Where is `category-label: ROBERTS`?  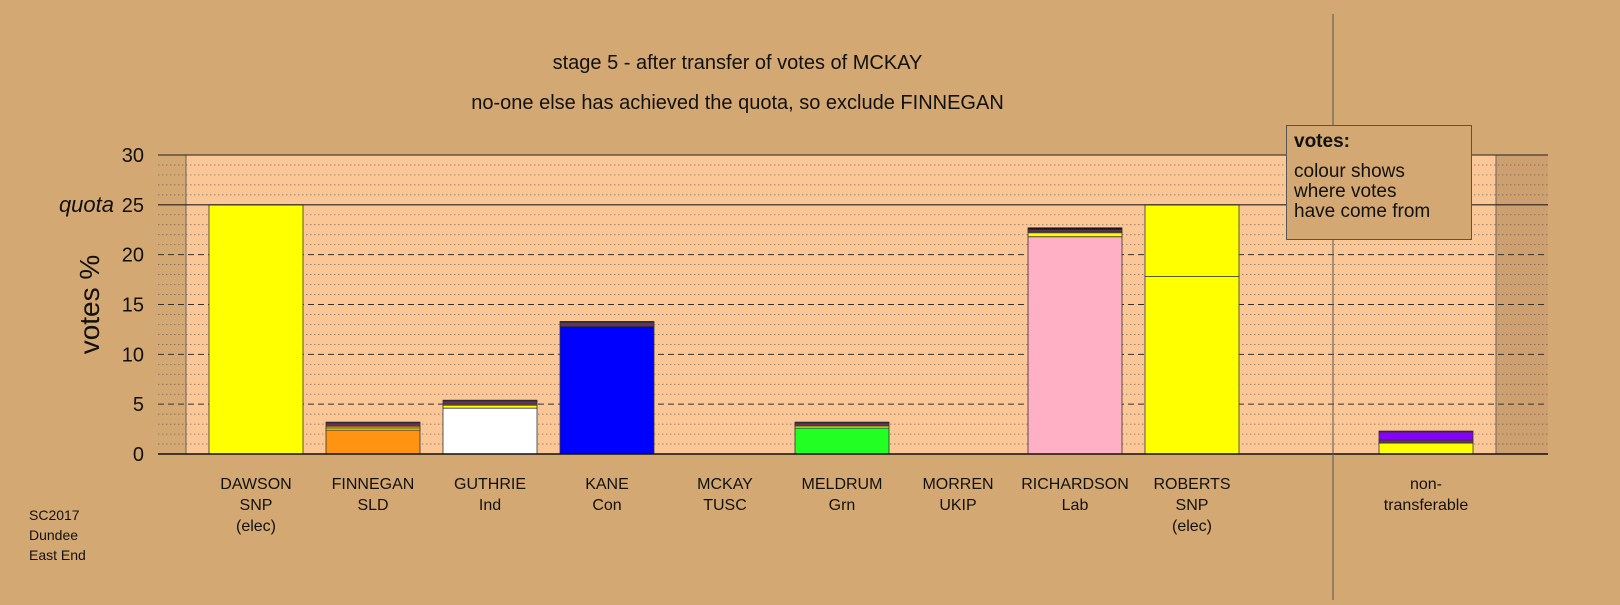
category-label: ROBERTS is located at coordinates (1191, 484).